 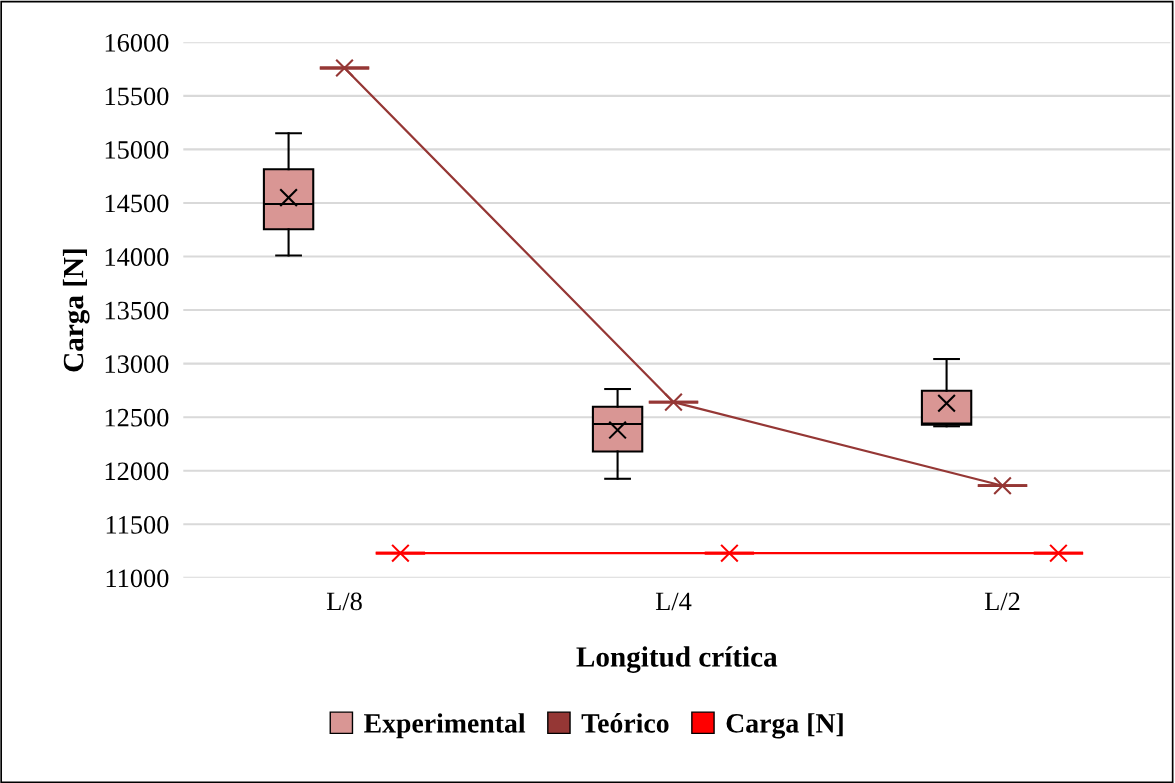 What do you see at coordinates (137, 150) in the screenshot?
I see `y-tick-label: 15000` at bounding box center [137, 150].